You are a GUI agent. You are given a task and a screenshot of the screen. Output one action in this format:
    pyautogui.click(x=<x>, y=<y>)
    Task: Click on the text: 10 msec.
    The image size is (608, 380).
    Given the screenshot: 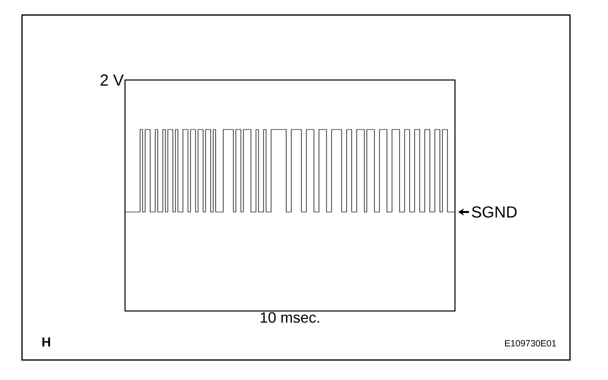 What is the action you would take?
    pyautogui.click(x=290, y=317)
    